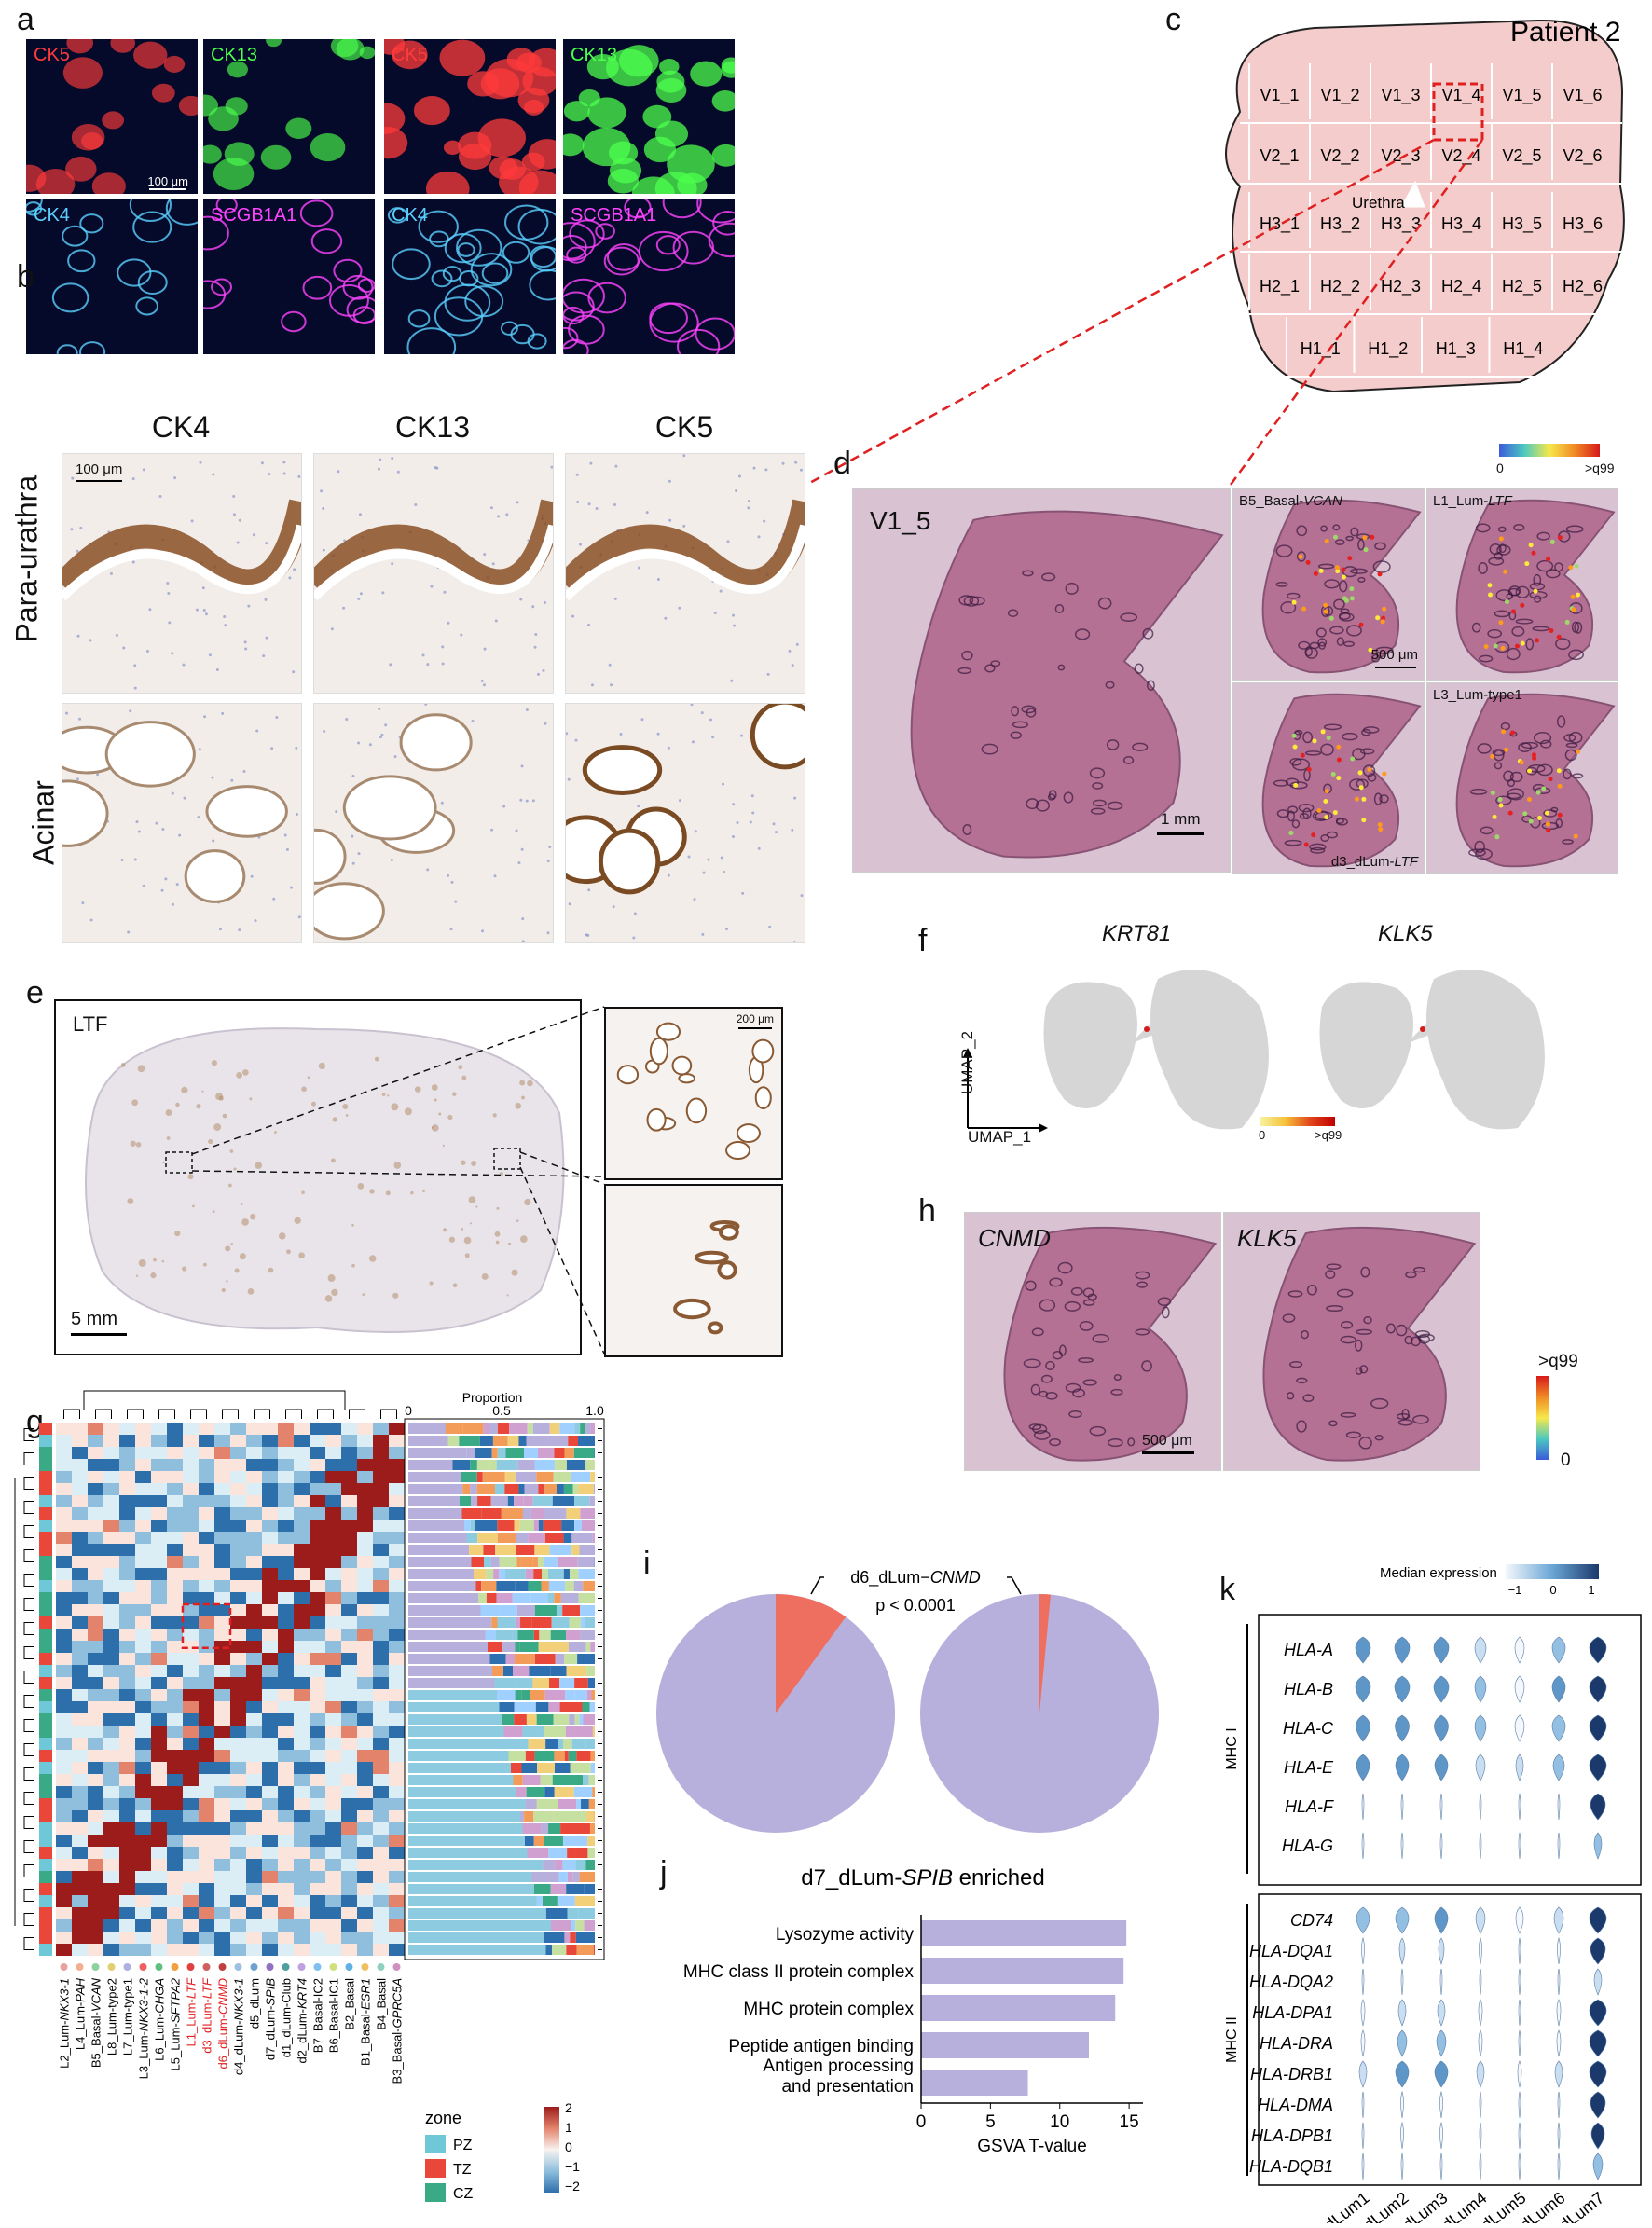 The image size is (1652, 2228). What do you see at coordinates (318, 1177) in the screenshot?
I see `ltf-whole-section: LTF 5 mm` at bounding box center [318, 1177].